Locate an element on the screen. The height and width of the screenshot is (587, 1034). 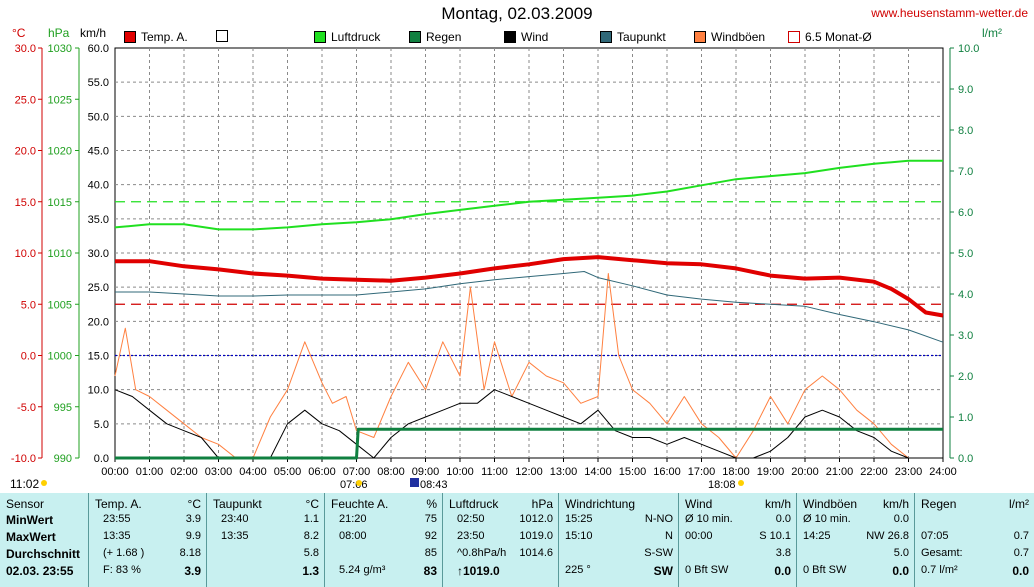
sunrise-label: 07:06 is located at coordinates (354, 485).